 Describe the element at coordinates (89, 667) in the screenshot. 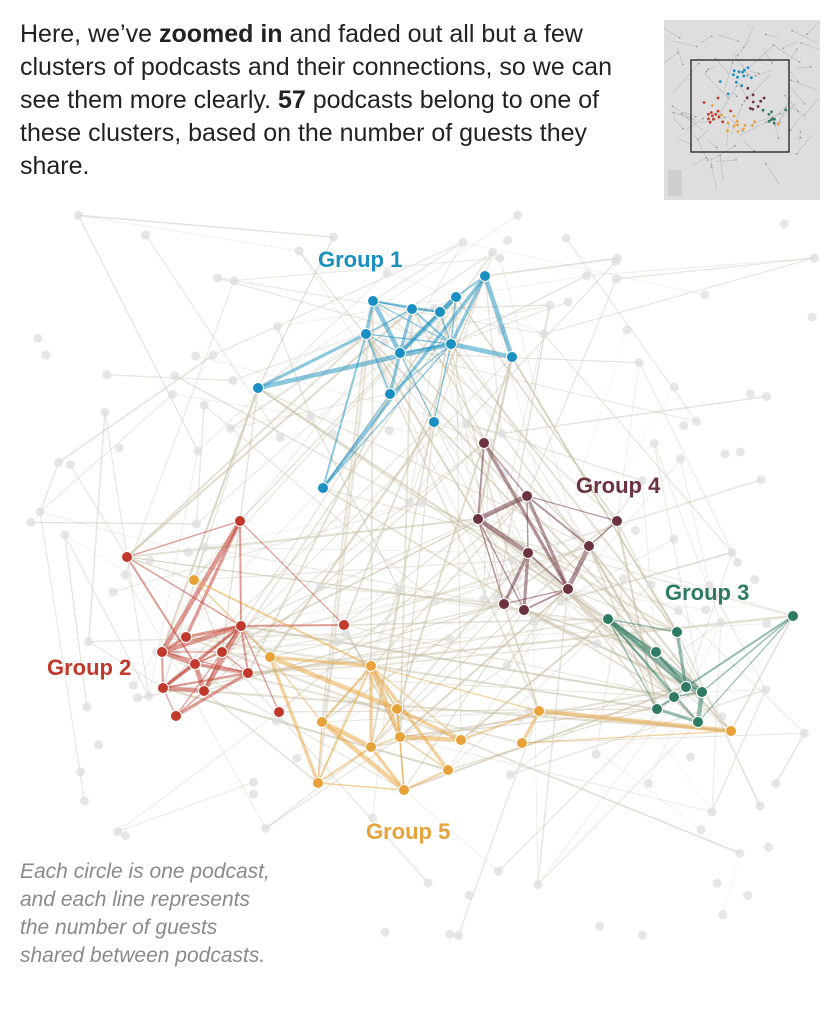

I see `group-2-label: Group 2` at that location.